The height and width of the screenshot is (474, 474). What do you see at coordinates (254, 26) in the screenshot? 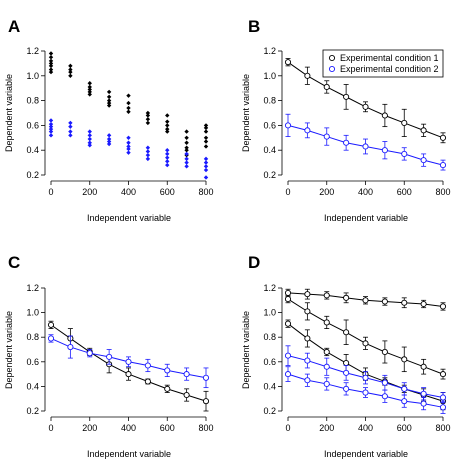
I see `panel-letter: B` at bounding box center [254, 26].